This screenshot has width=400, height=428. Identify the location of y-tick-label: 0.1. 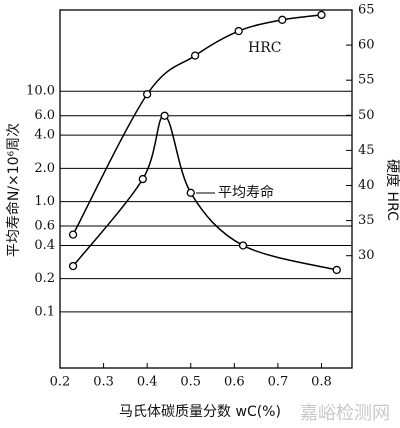
(44, 311).